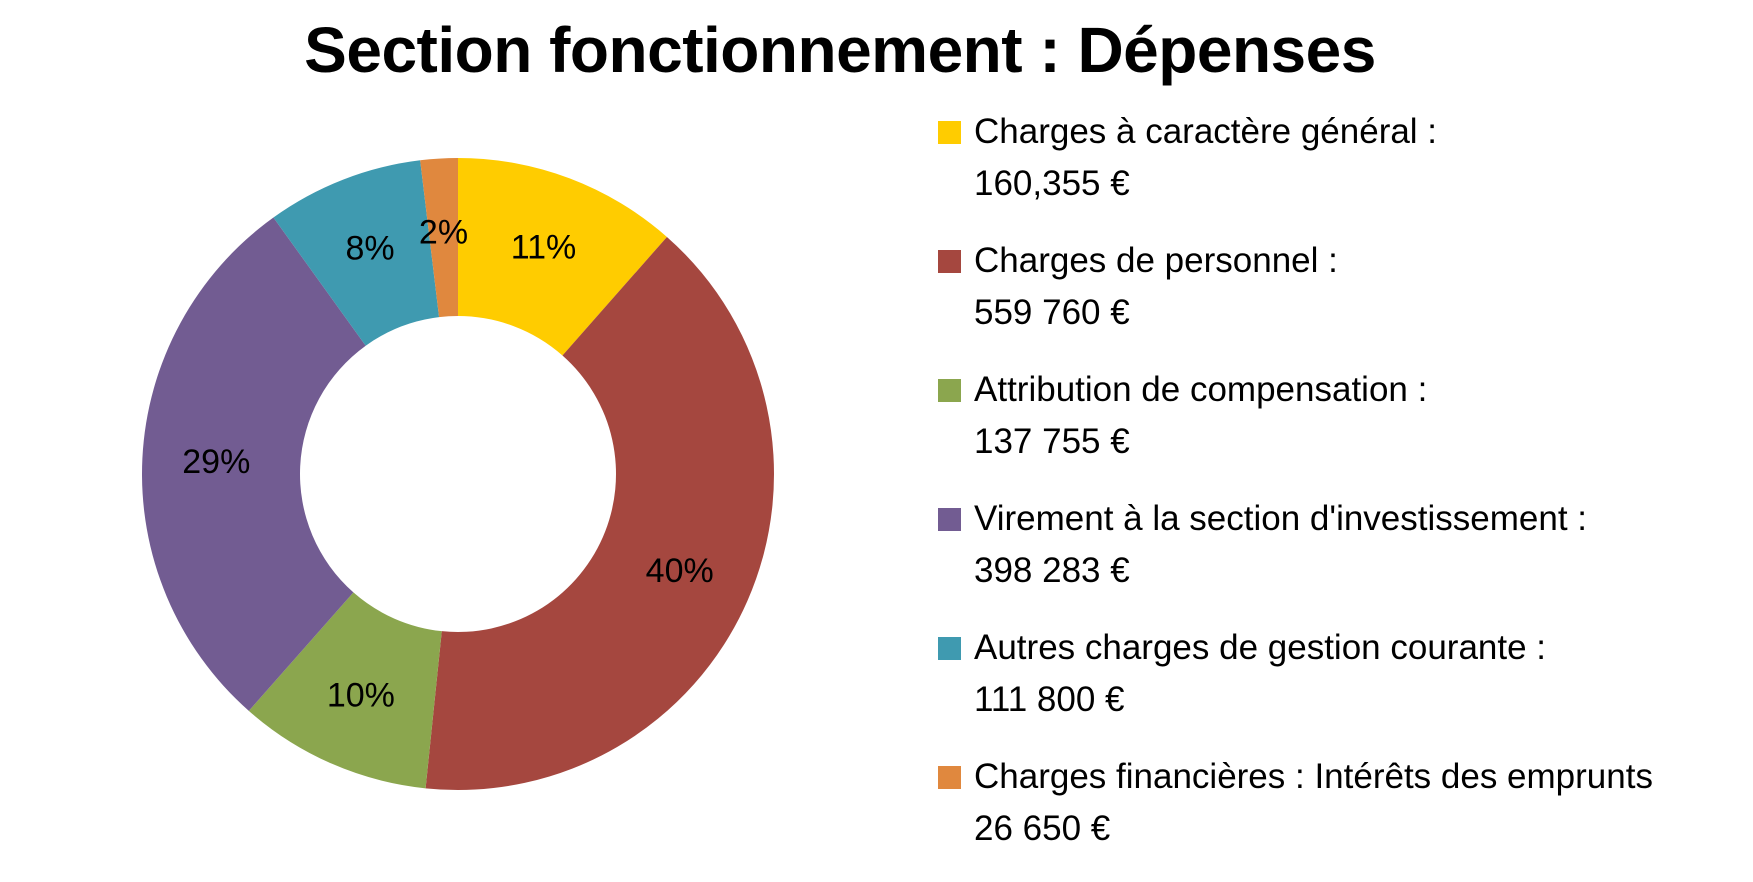 Image resolution: width=1753 pixels, height=882 pixels. I want to click on legend-amount: 160,355 €, so click(1052, 183).